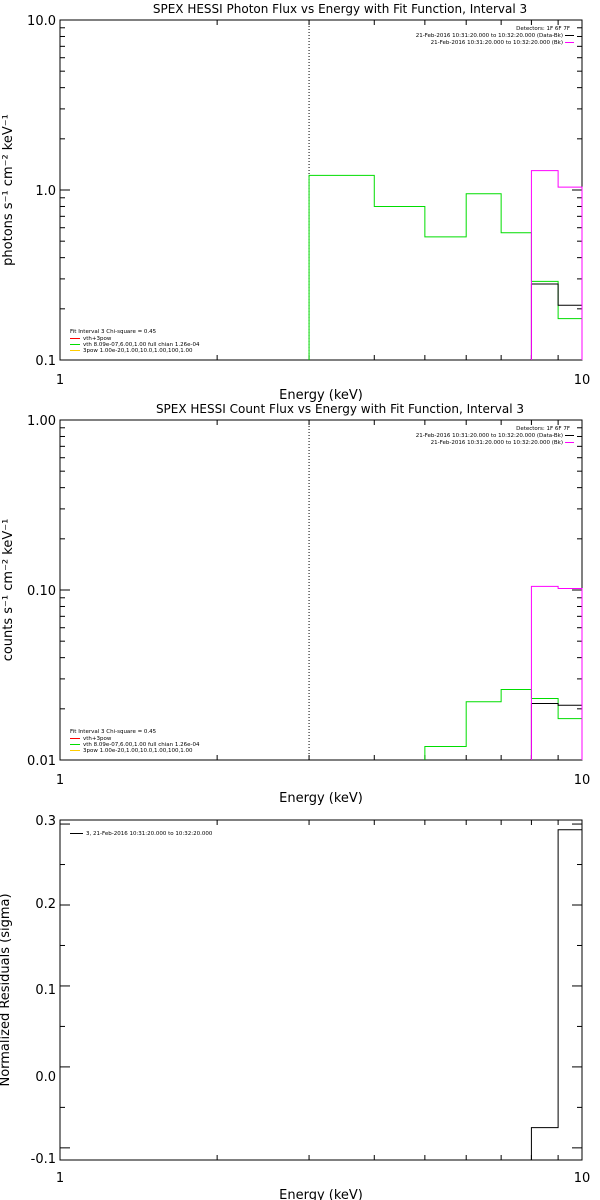 The width and height of the screenshot is (600, 1200). Describe the element at coordinates (321, 395) in the screenshot. I see `photon-xlabel: Energy (keV)` at that location.